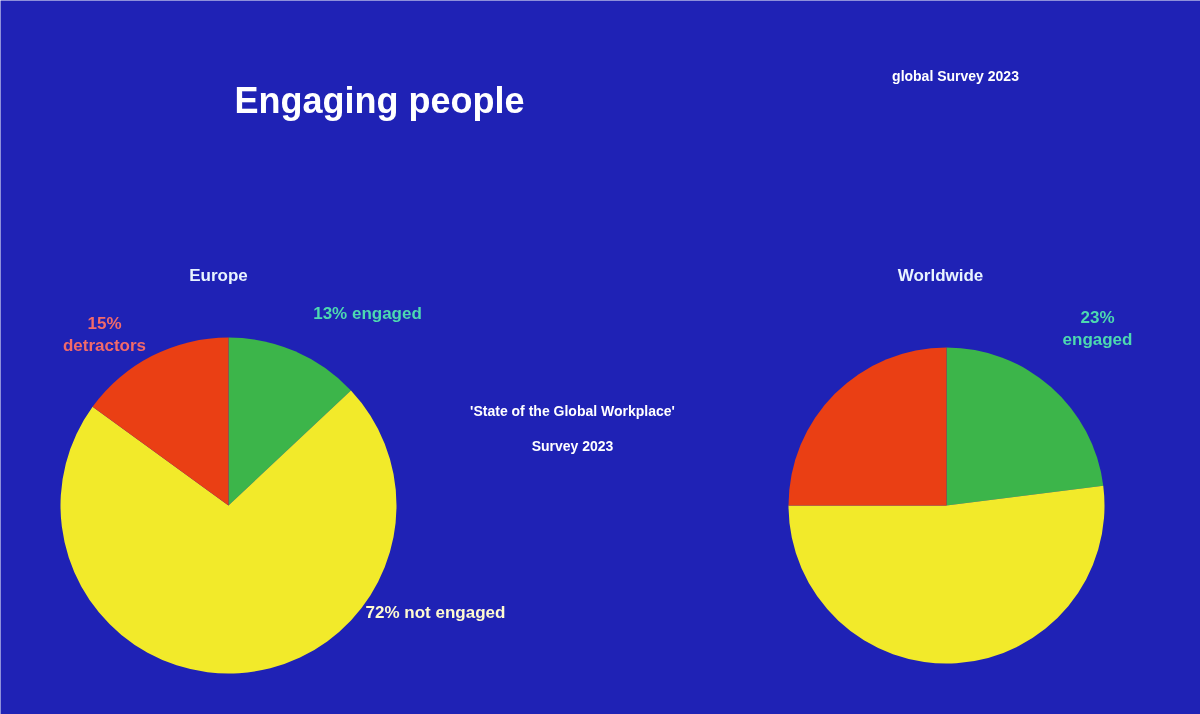 The height and width of the screenshot is (714, 1200). What do you see at coordinates (379, 100) in the screenshot?
I see `text: Engaging people` at bounding box center [379, 100].